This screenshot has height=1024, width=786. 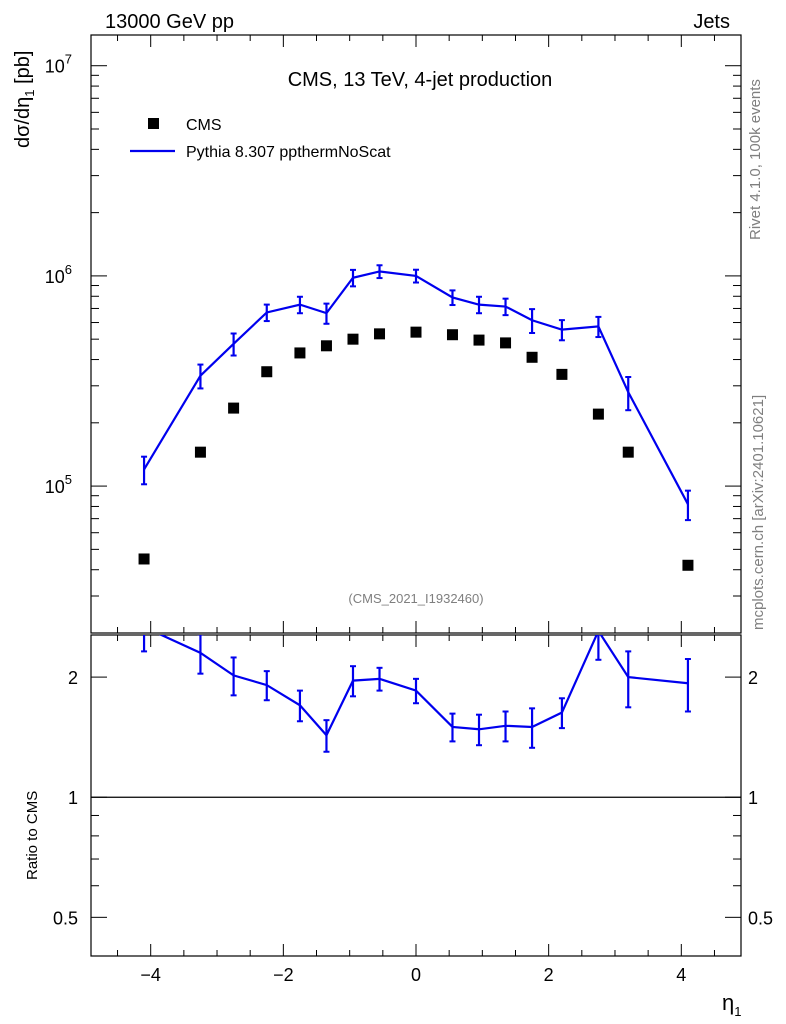 What do you see at coordinates (204, 125) in the screenshot?
I see `legend-cms-label: CMS` at bounding box center [204, 125].